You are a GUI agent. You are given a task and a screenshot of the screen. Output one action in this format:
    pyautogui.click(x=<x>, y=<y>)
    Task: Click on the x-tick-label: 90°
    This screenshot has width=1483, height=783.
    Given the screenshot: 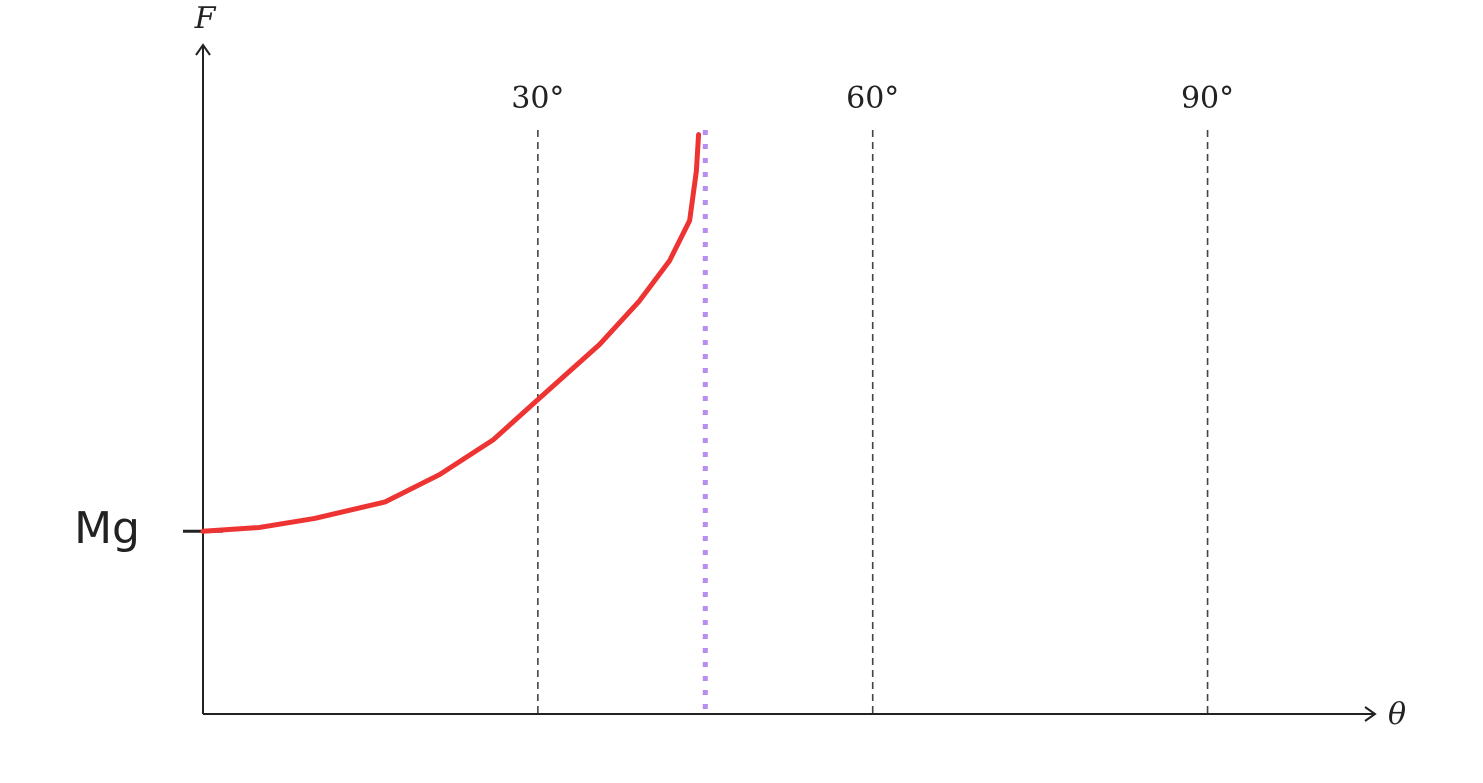 What is the action you would take?
    pyautogui.click(x=1207, y=98)
    